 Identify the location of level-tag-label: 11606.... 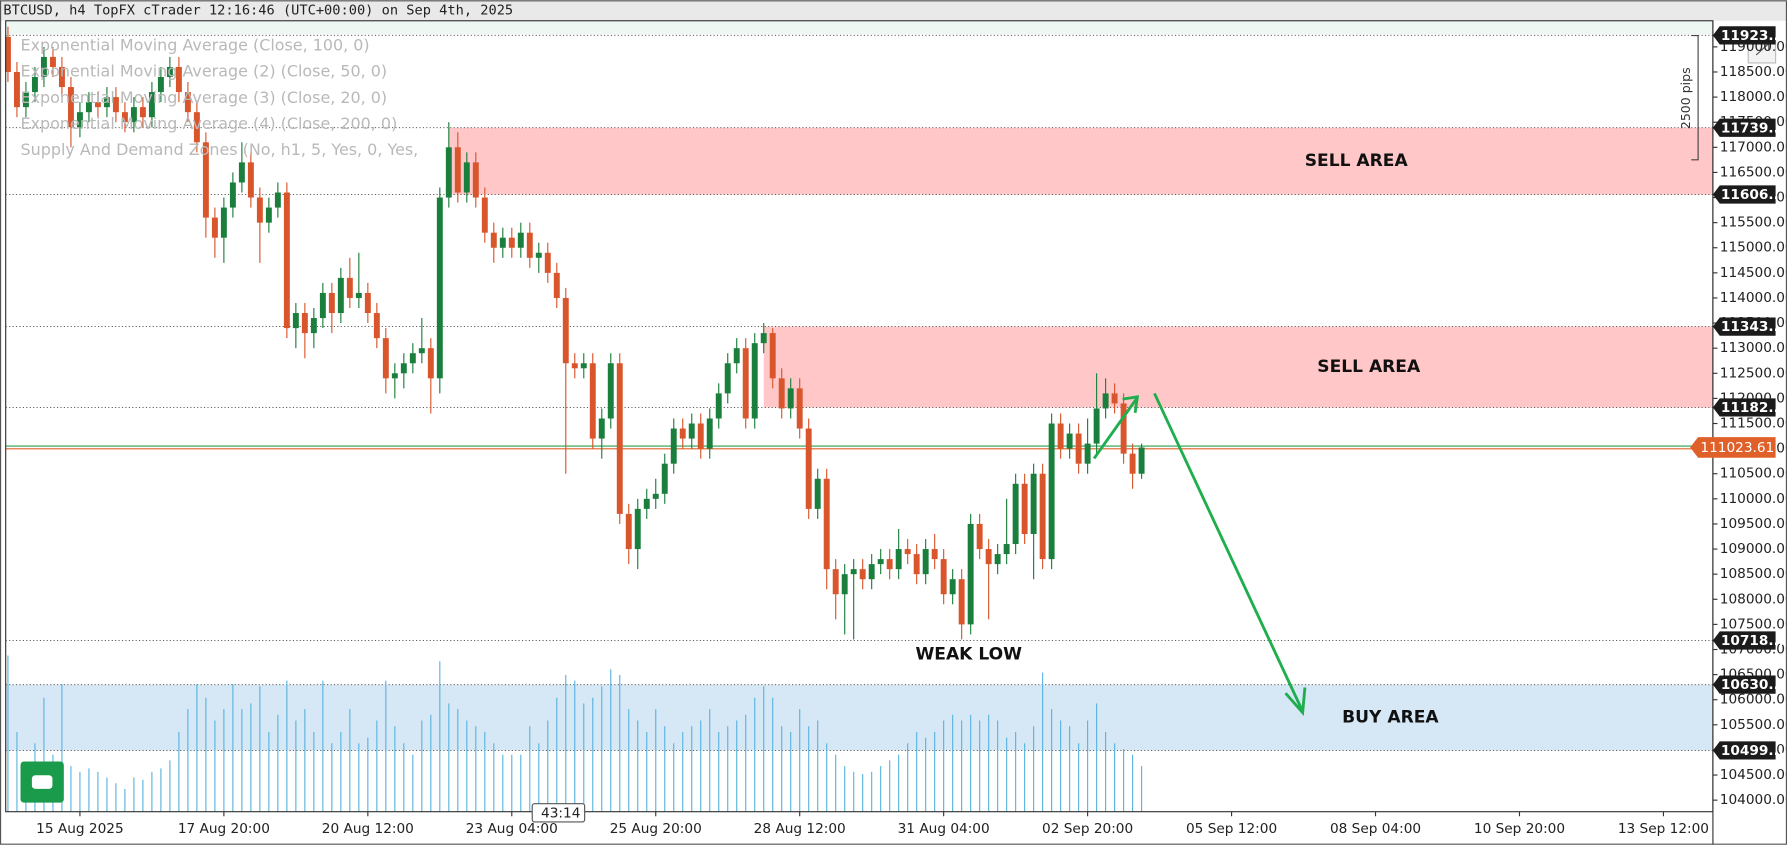
(1752, 195).